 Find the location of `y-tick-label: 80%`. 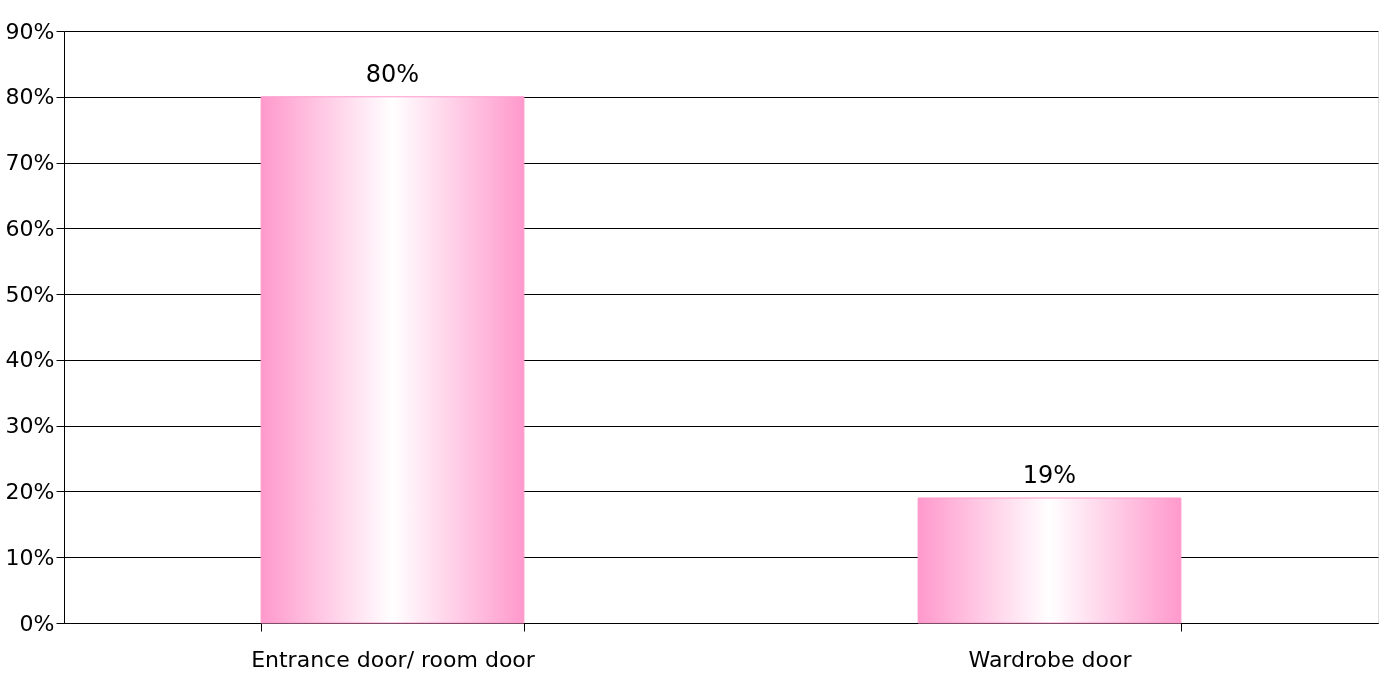

y-tick-label: 80% is located at coordinates (30, 97).